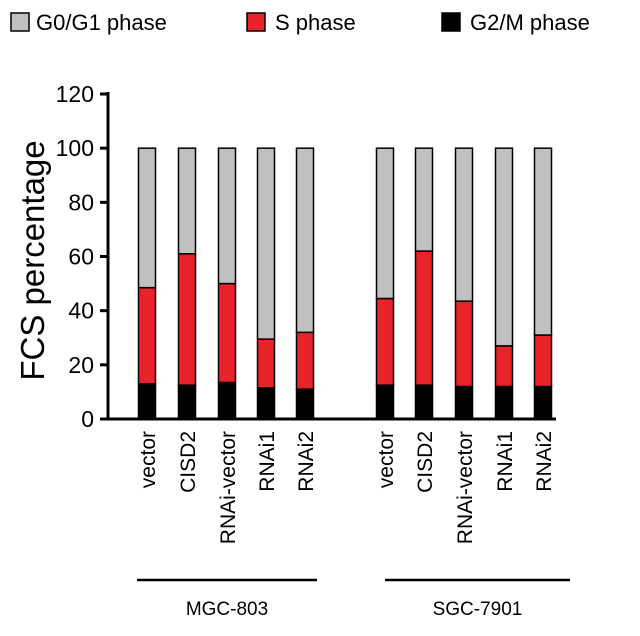  I want to click on legend-label: G0/G1 phase, so click(101, 22).